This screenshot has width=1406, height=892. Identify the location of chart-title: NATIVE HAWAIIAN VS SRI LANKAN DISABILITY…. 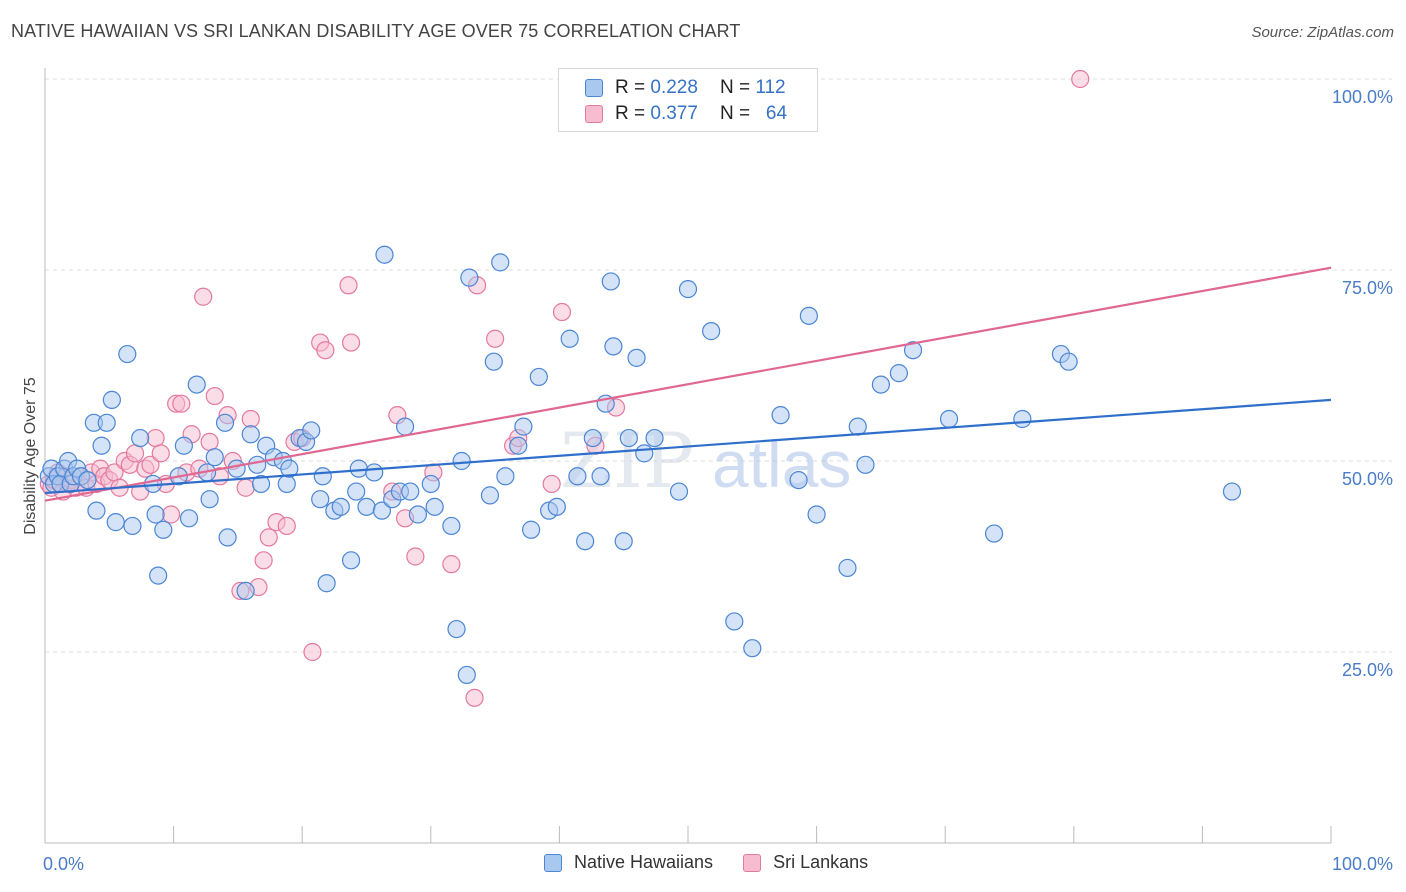
(376, 31).